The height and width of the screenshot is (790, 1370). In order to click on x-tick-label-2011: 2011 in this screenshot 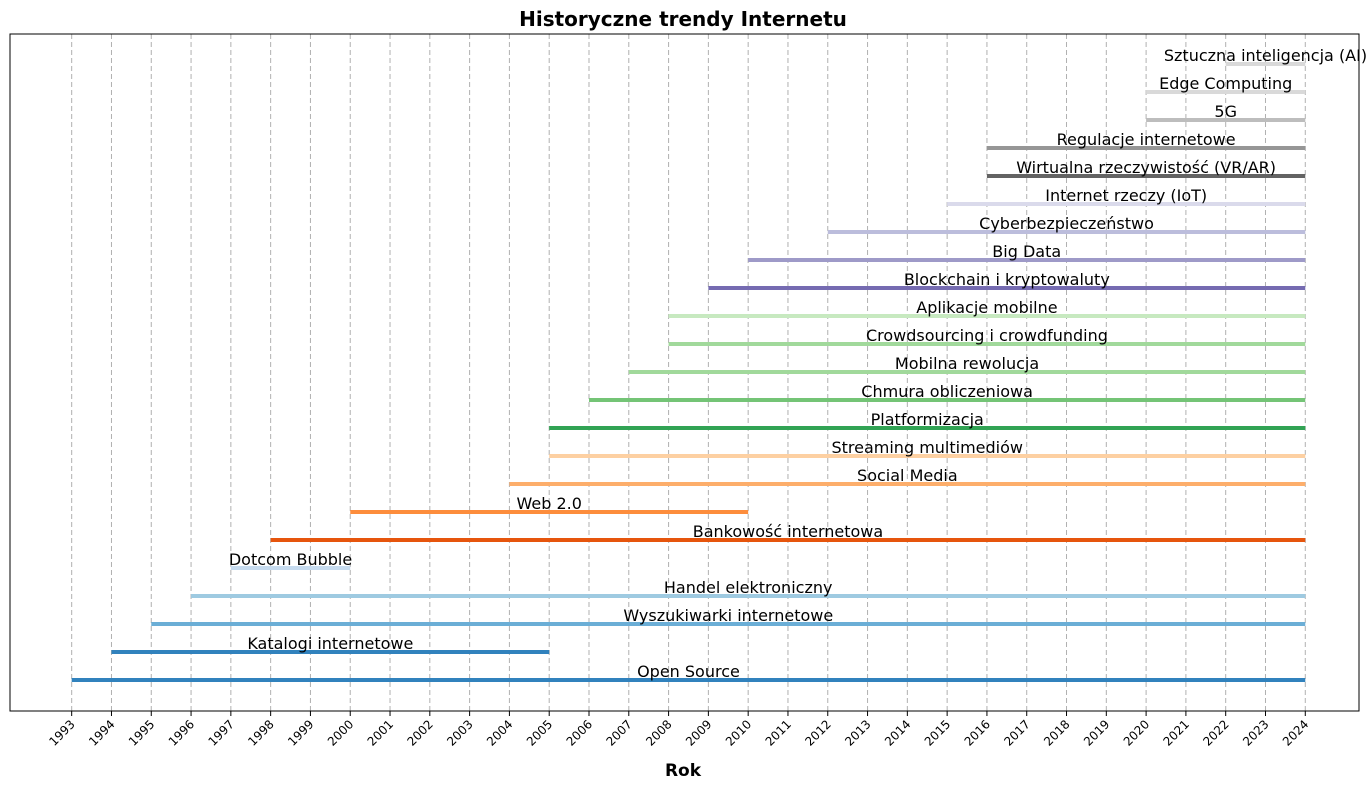, I will do `click(778, 732)`.